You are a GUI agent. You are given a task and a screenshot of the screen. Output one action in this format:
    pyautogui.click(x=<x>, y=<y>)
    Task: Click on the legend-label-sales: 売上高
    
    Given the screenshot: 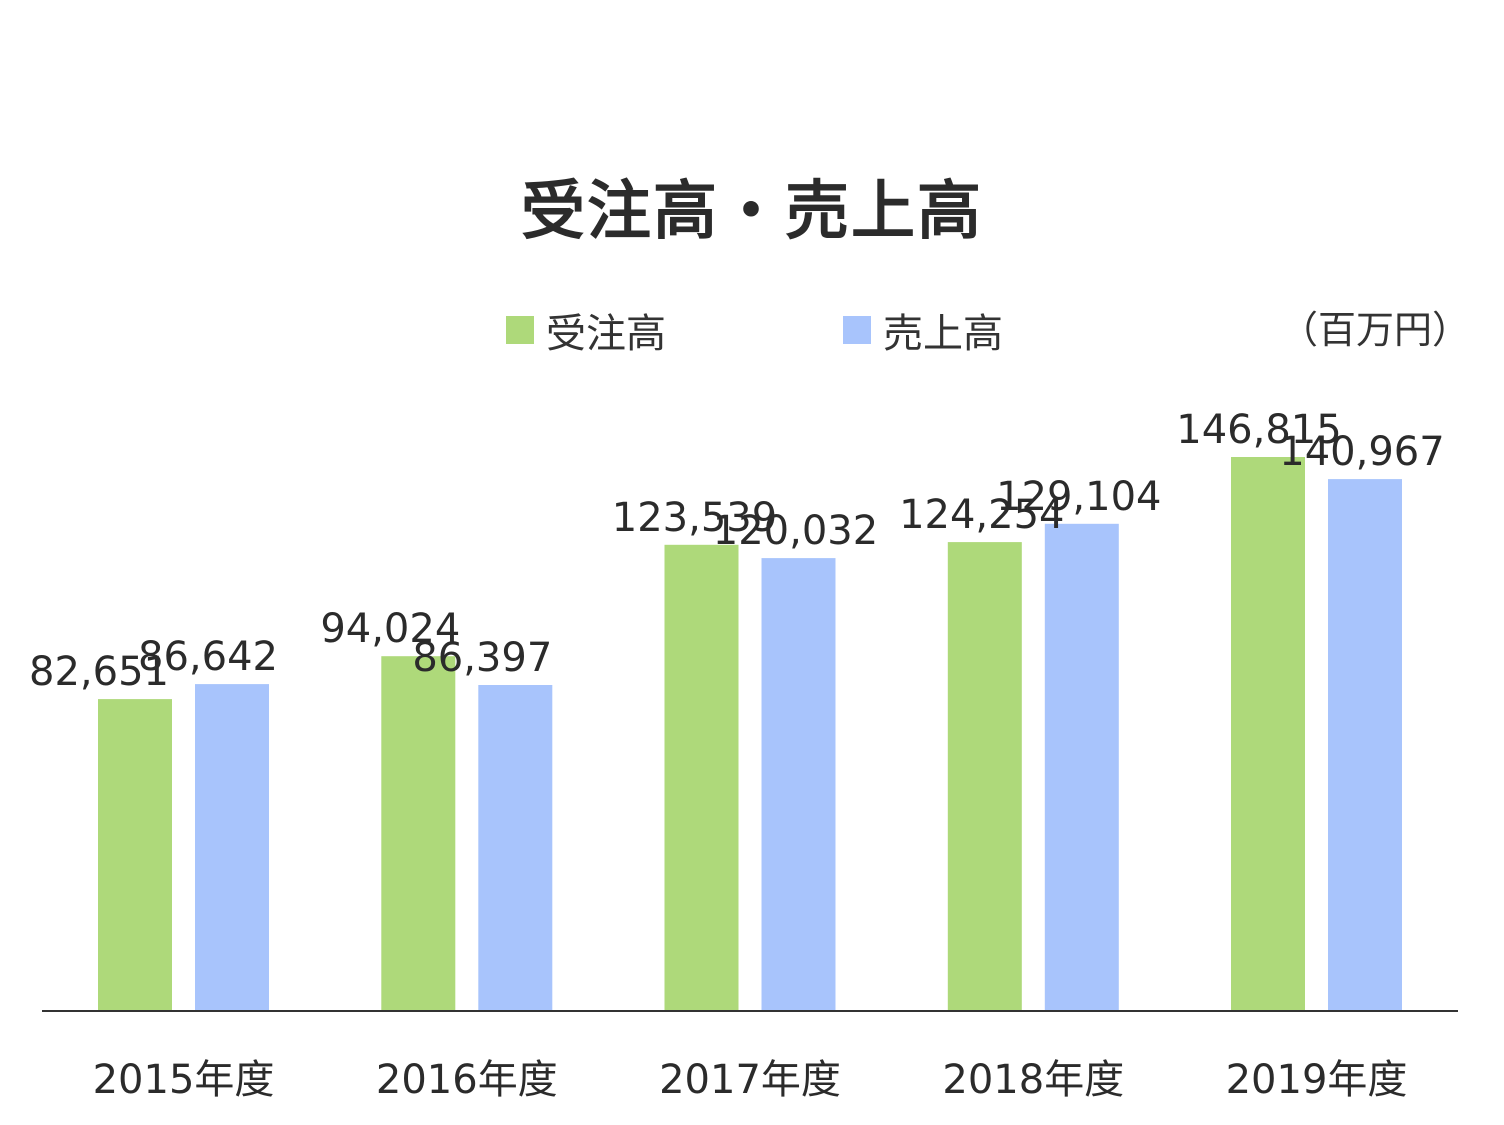 What is the action you would take?
    pyautogui.click(x=943, y=334)
    